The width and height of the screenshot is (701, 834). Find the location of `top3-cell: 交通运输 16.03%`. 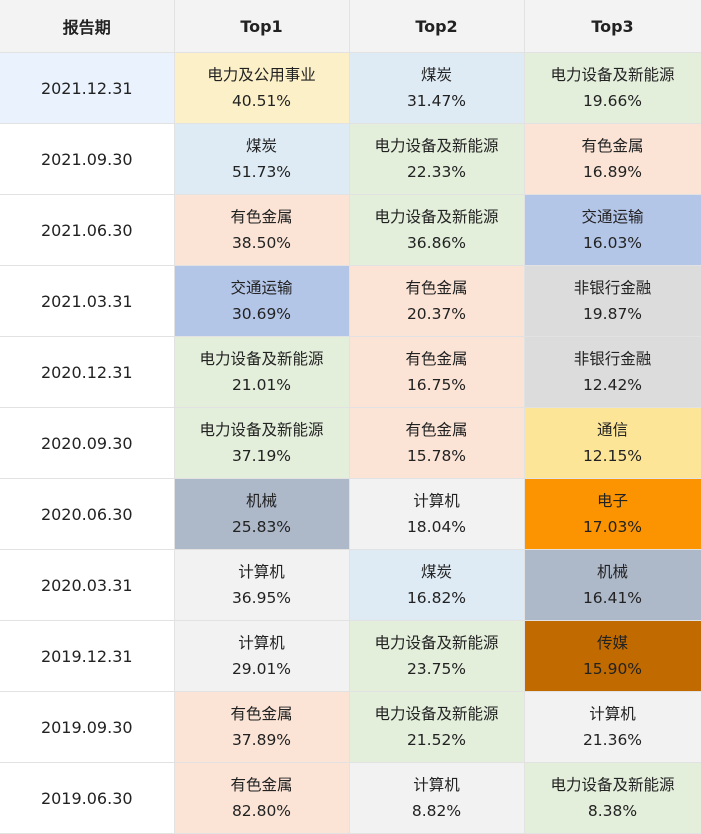

top3-cell: 交通运输 16.03% is located at coordinates (612, 230).